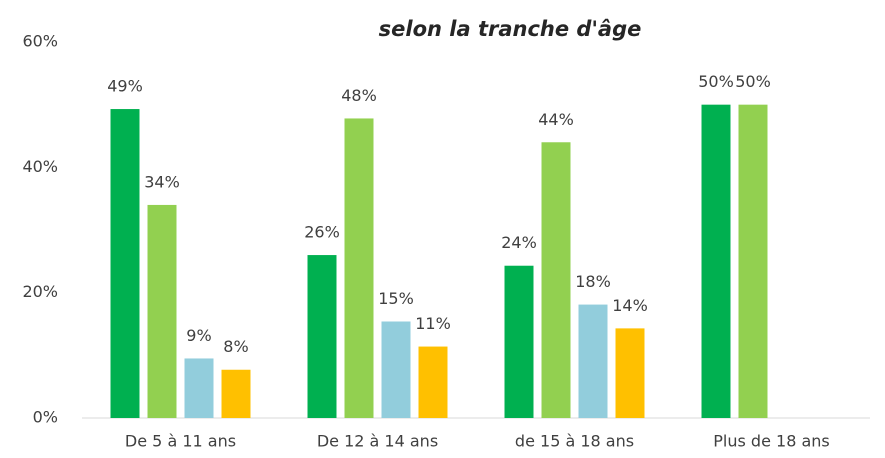 Image resolution: width=885 pixels, height=458 pixels. What do you see at coordinates (162, 181) in the screenshot?
I see `data-label: 34%` at bounding box center [162, 181].